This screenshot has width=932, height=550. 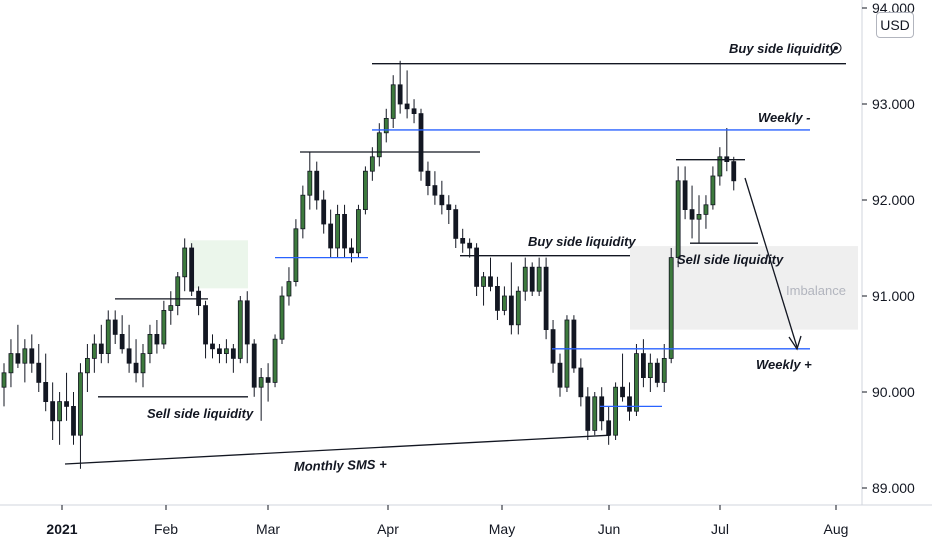 What do you see at coordinates (893, 104) in the screenshot?
I see `price-tick-label: 93.000` at bounding box center [893, 104].